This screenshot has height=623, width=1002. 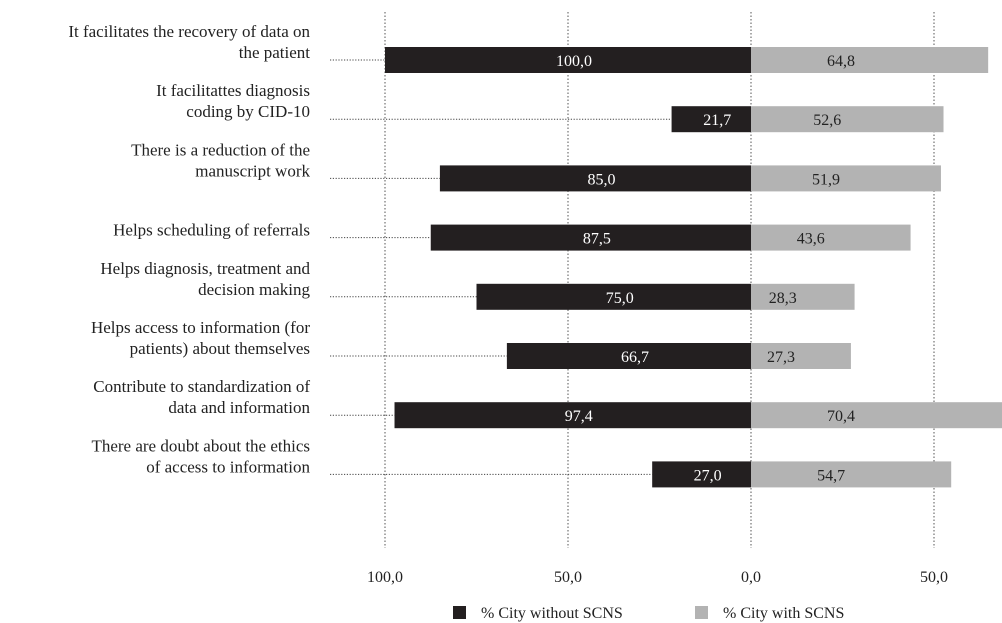 I want to click on bar-label-with-scns: 51,9, so click(x=826, y=179).